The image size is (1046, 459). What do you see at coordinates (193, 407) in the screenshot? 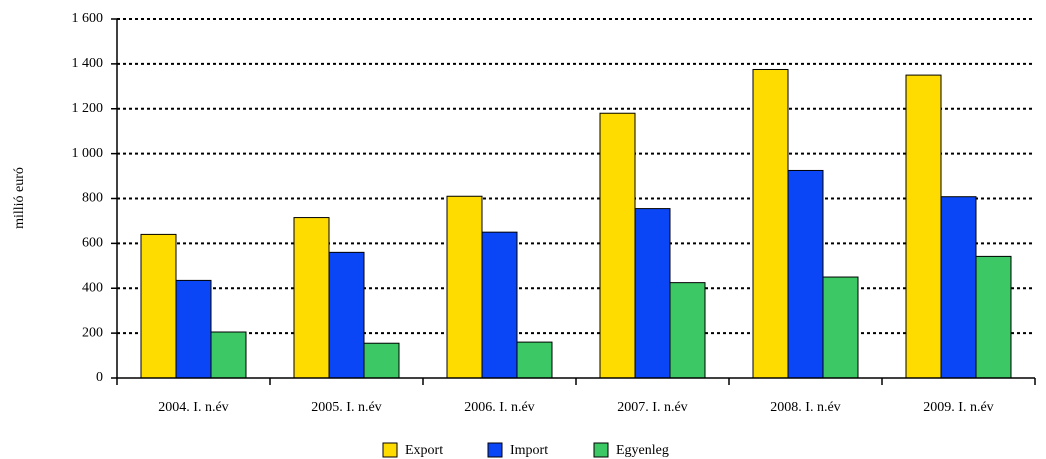
I see `x-tick-label: 2004. I. n.év` at bounding box center [193, 407].